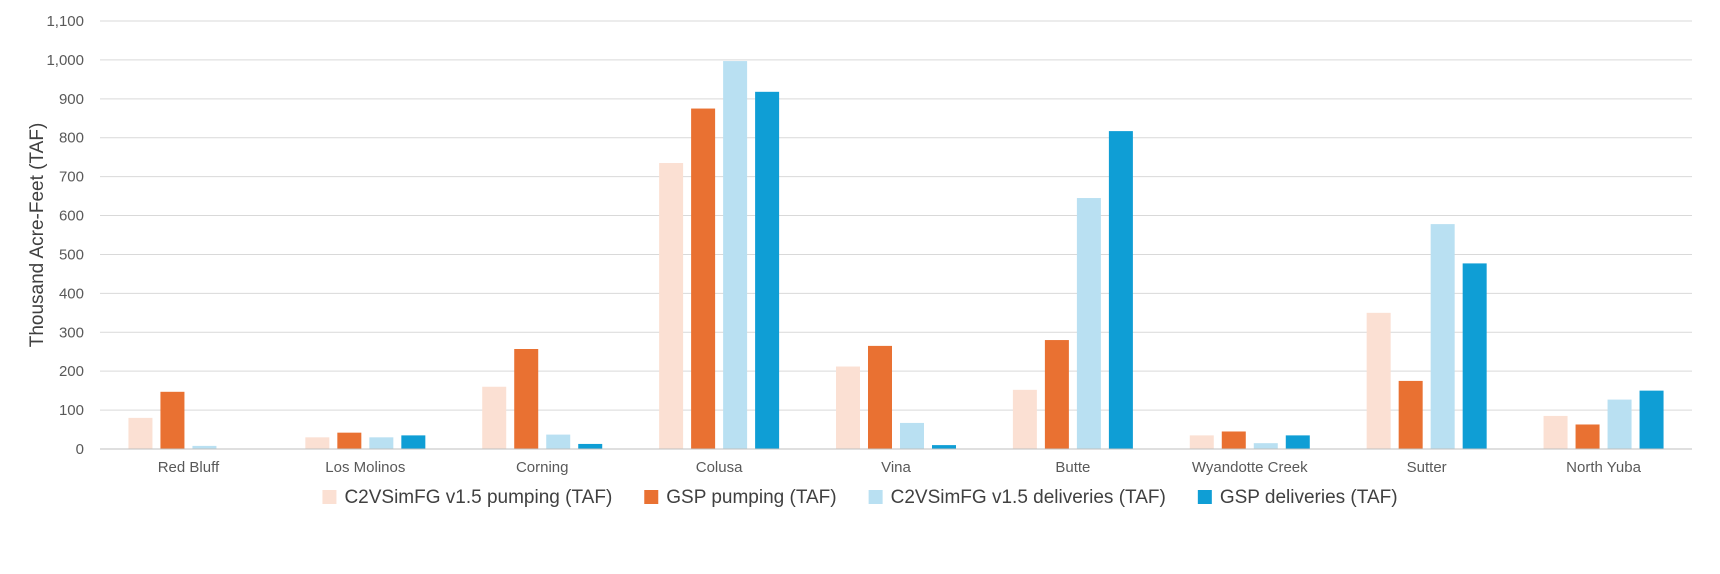 The image size is (1720, 574). Describe the element at coordinates (542, 467) in the screenshot. I see `x-category-label: Corning` at that location.